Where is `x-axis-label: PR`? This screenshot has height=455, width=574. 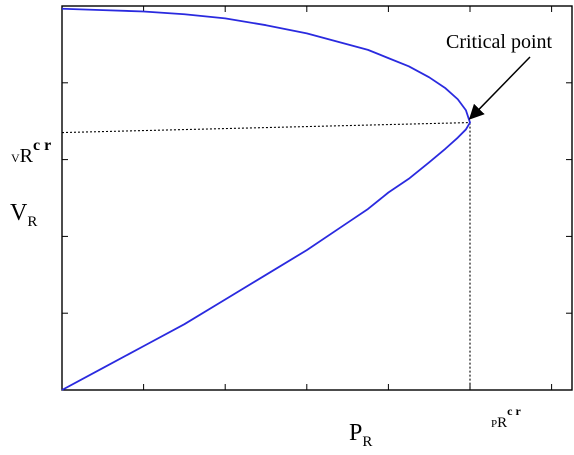 x-axis-label: PR is located at coordinates (360, 435).